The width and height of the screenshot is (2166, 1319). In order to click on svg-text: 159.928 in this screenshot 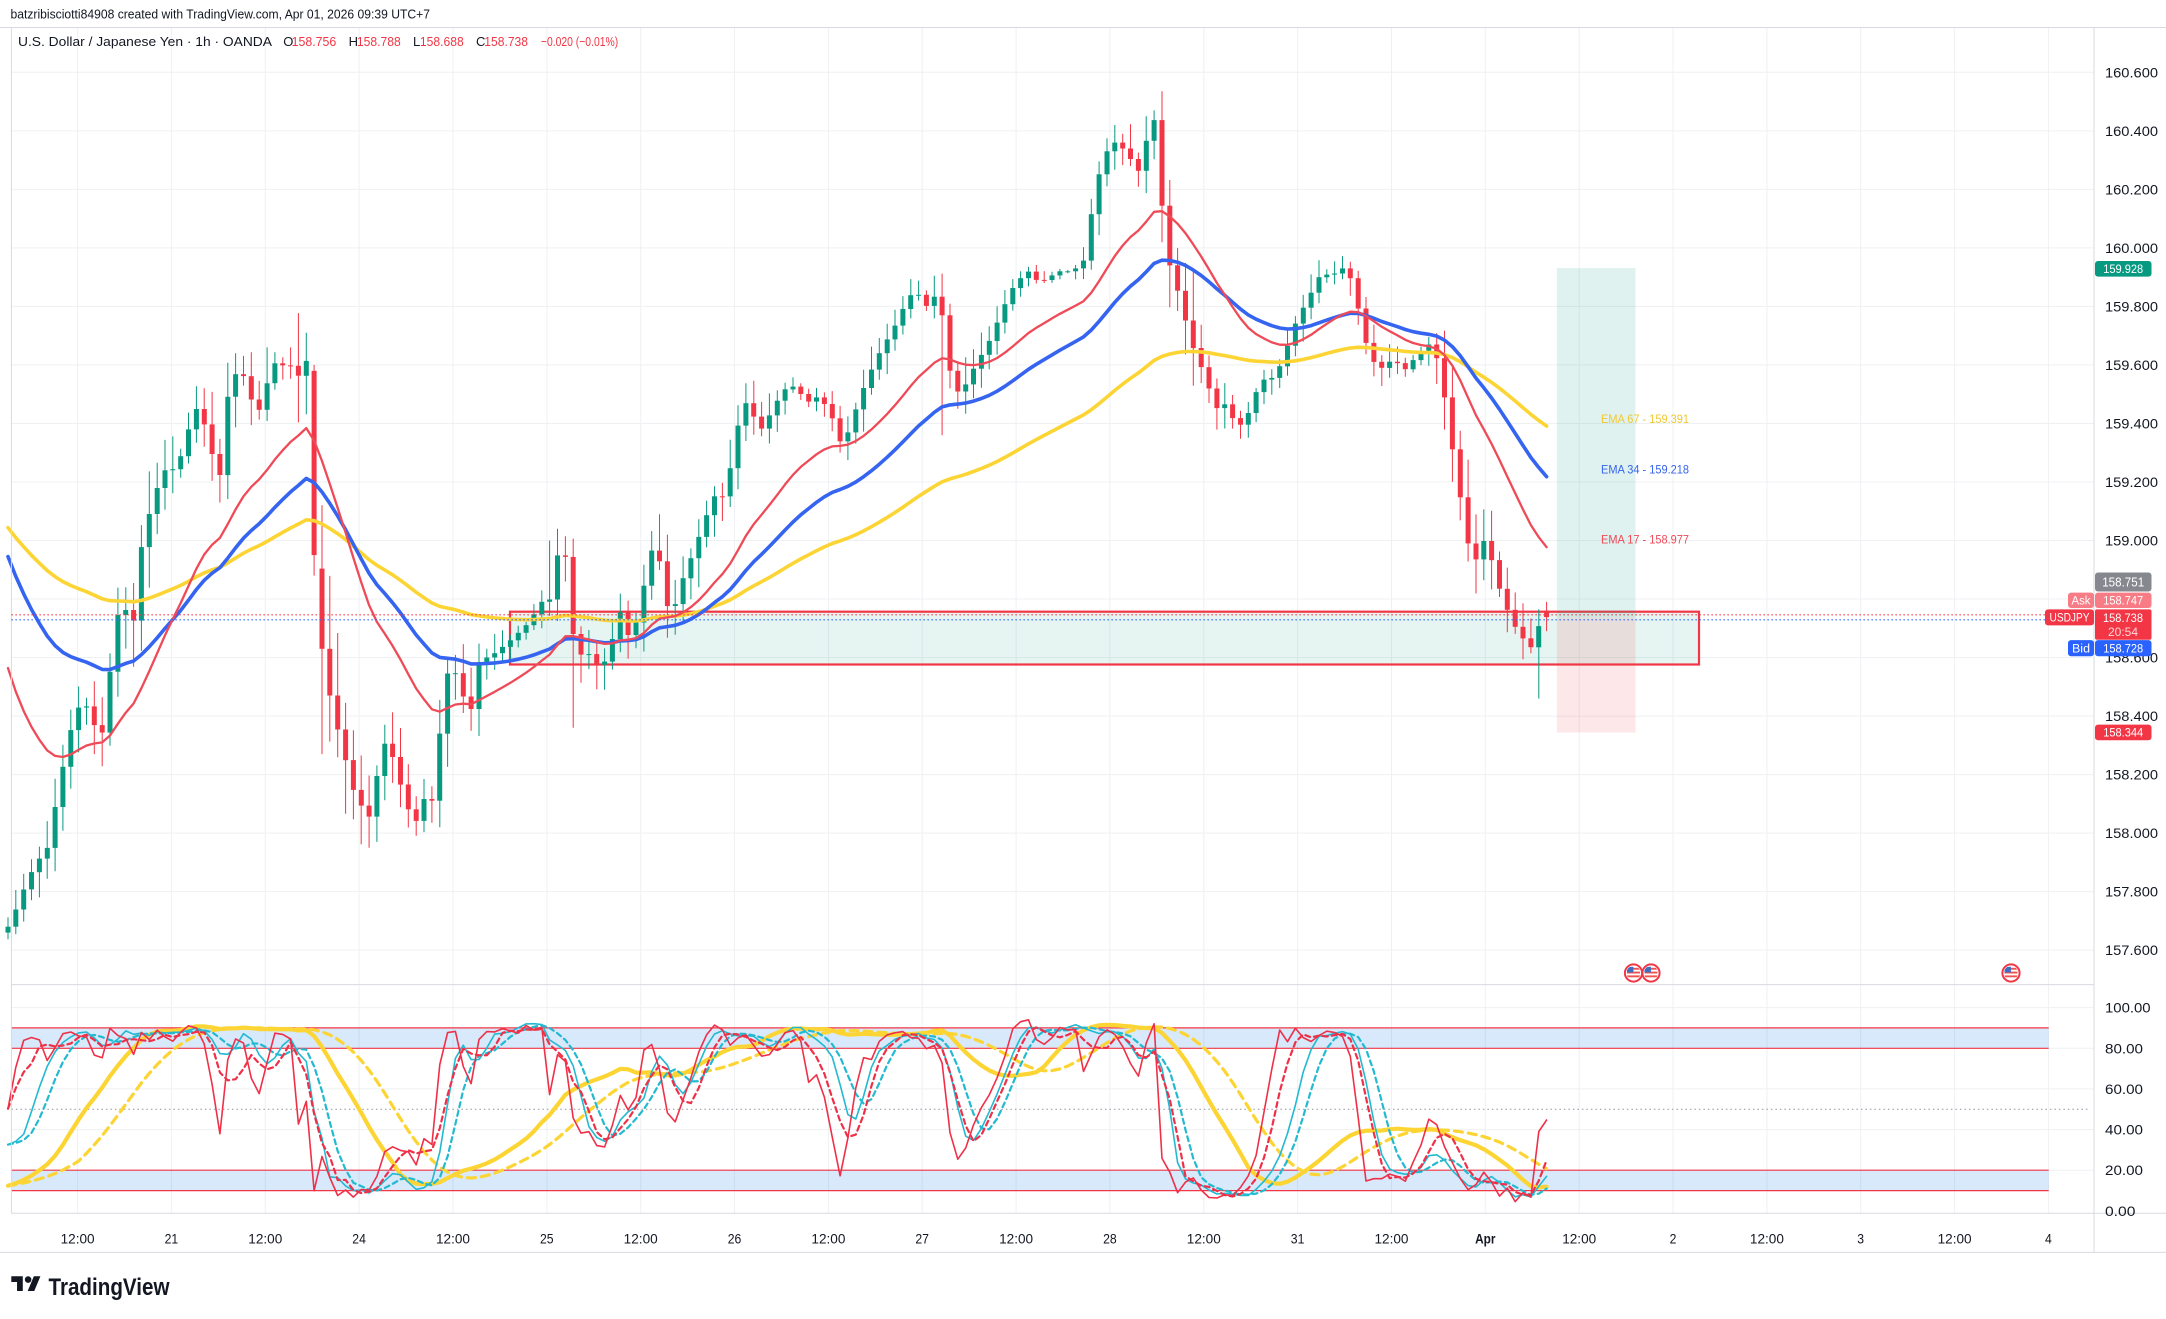, I will do `click(2123, 269)`.